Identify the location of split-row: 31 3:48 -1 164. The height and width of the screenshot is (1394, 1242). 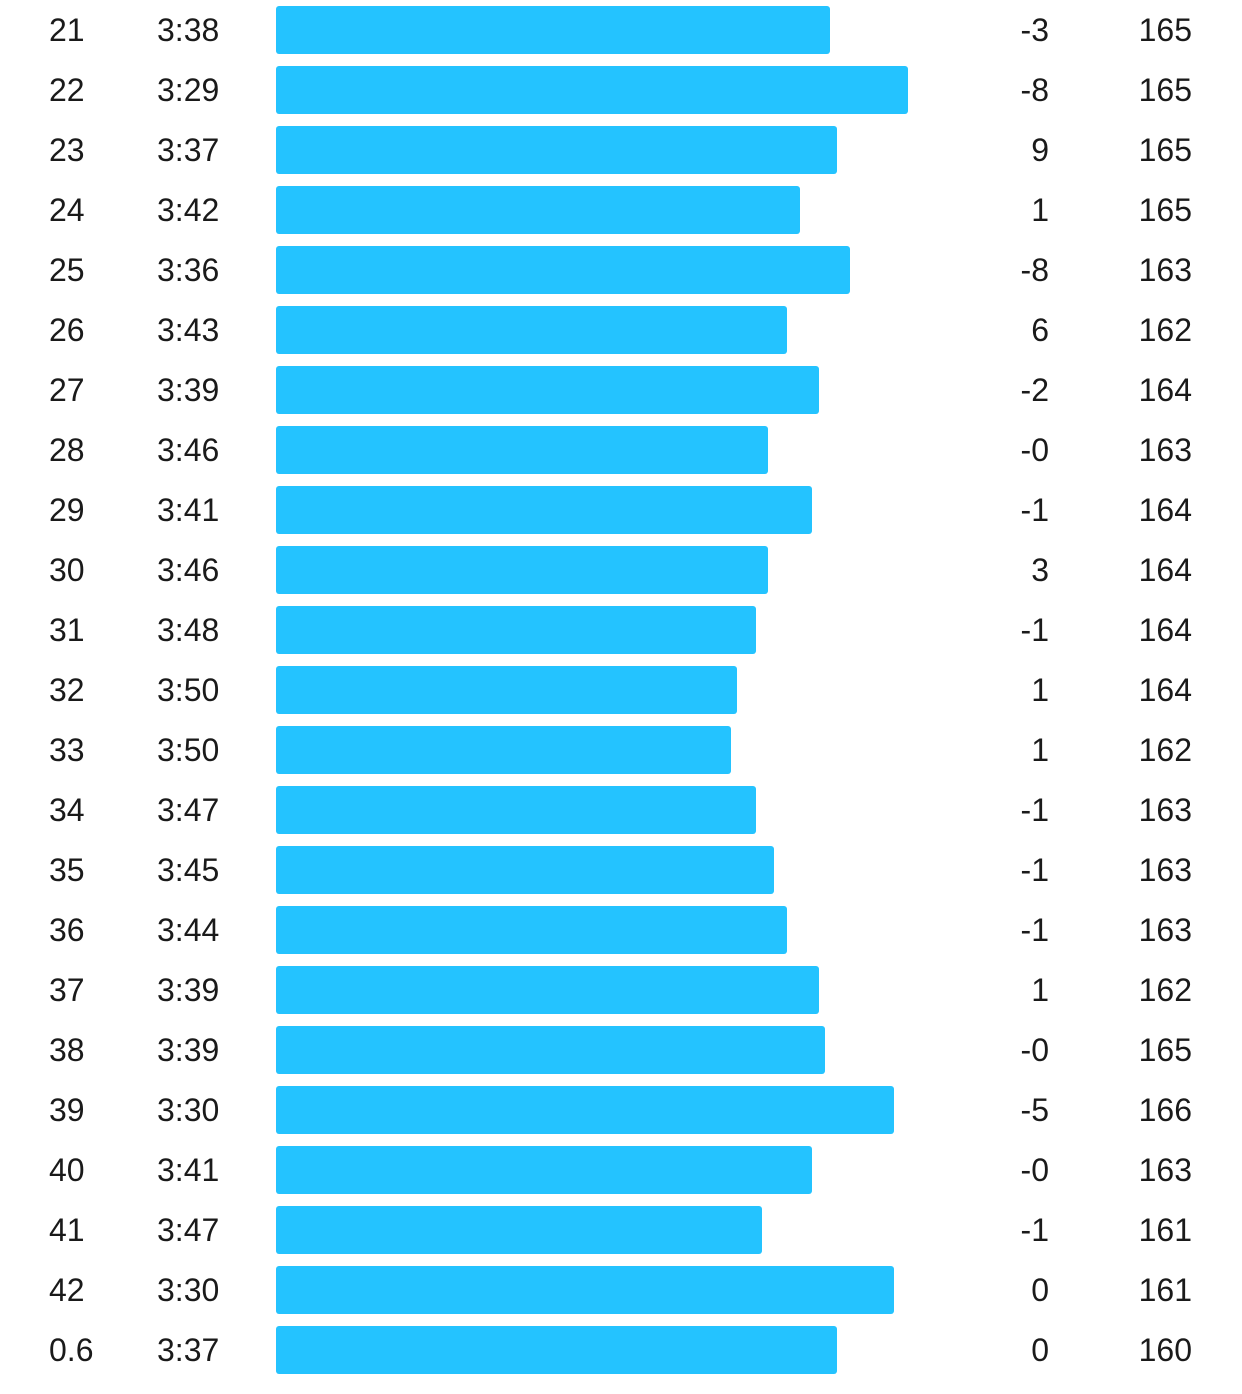
(621, 630).